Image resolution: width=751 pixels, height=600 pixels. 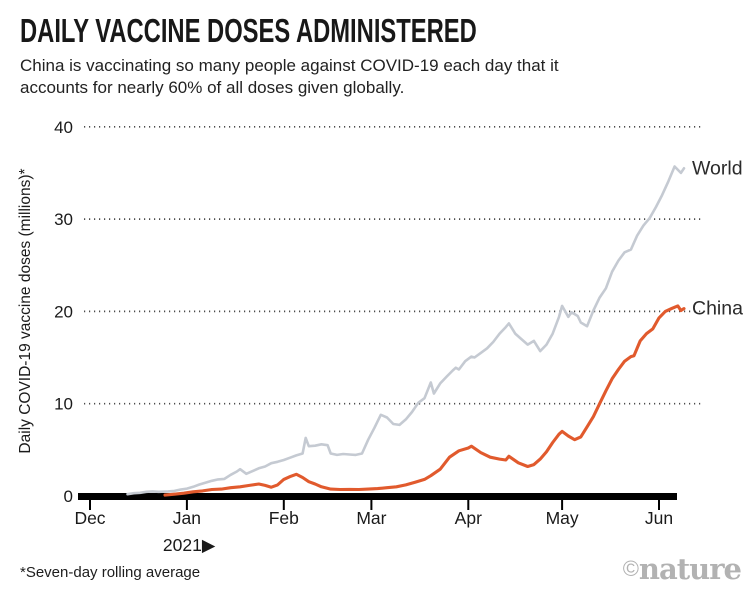 I want to click on x-tick-label-dec: Dec, so click(x=89, y=518).